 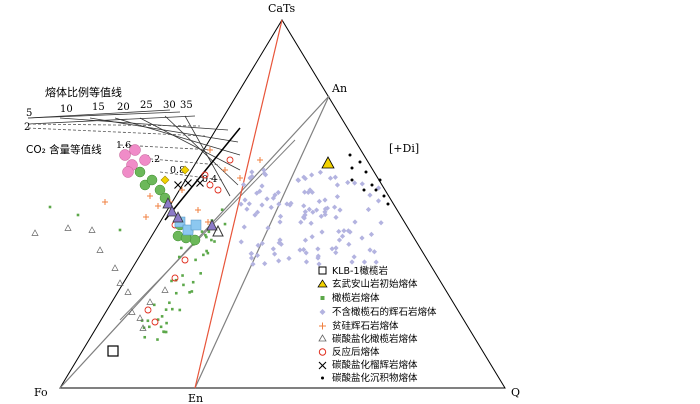 I want to click on co2-value-0-8: 0.8, so click(x=177, y=170).